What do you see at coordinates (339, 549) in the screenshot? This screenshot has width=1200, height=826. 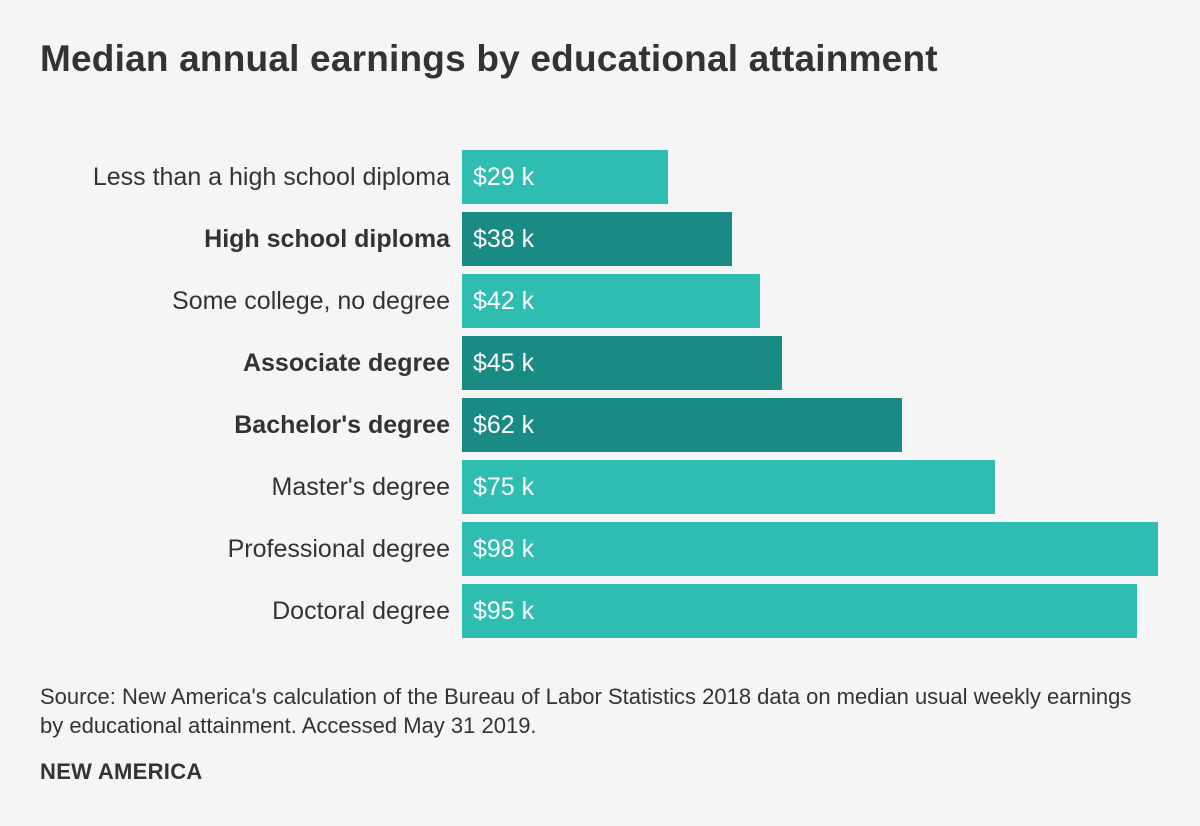 I see `category-label: Professional degree` at bounding box center [339, 549].